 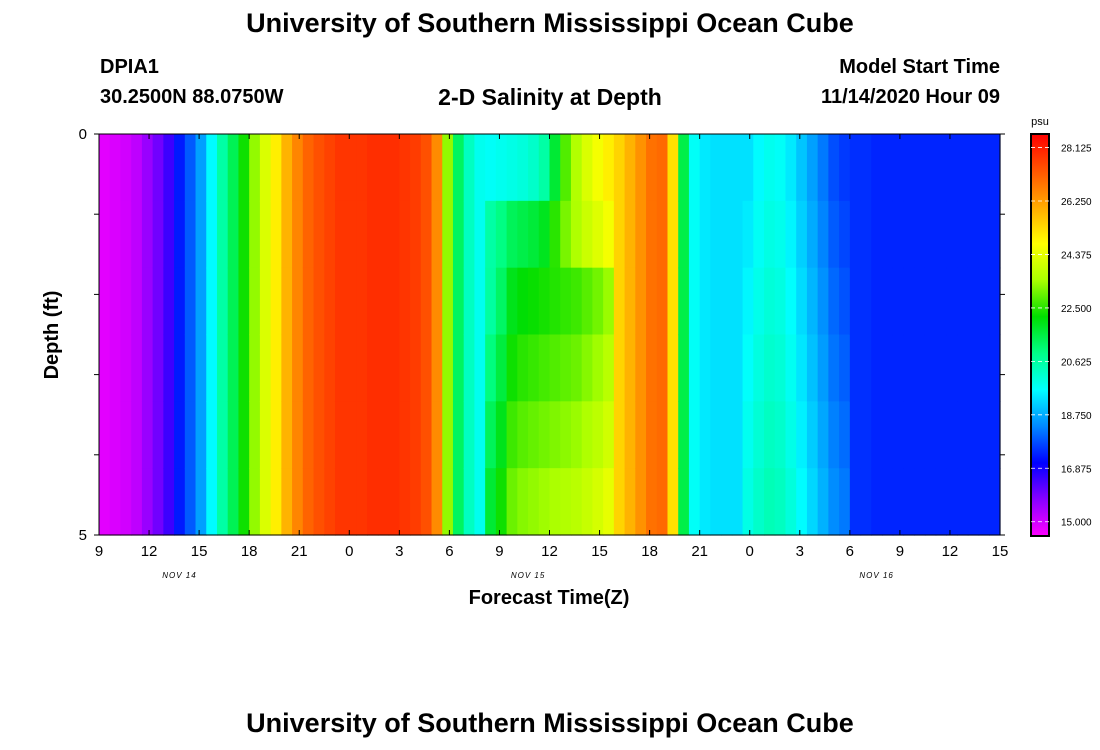 I want to click on colorbar-tick-label: 16.875, so click(x=1076, y=469).